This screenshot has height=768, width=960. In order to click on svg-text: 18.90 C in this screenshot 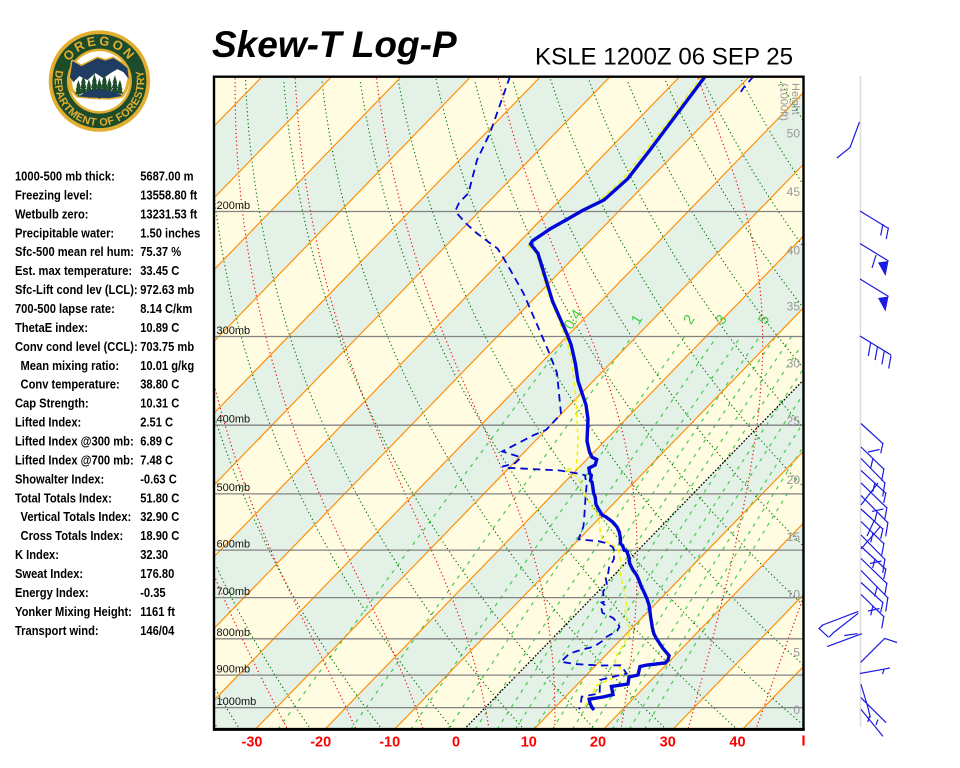, I will do `click(159, 535)`.